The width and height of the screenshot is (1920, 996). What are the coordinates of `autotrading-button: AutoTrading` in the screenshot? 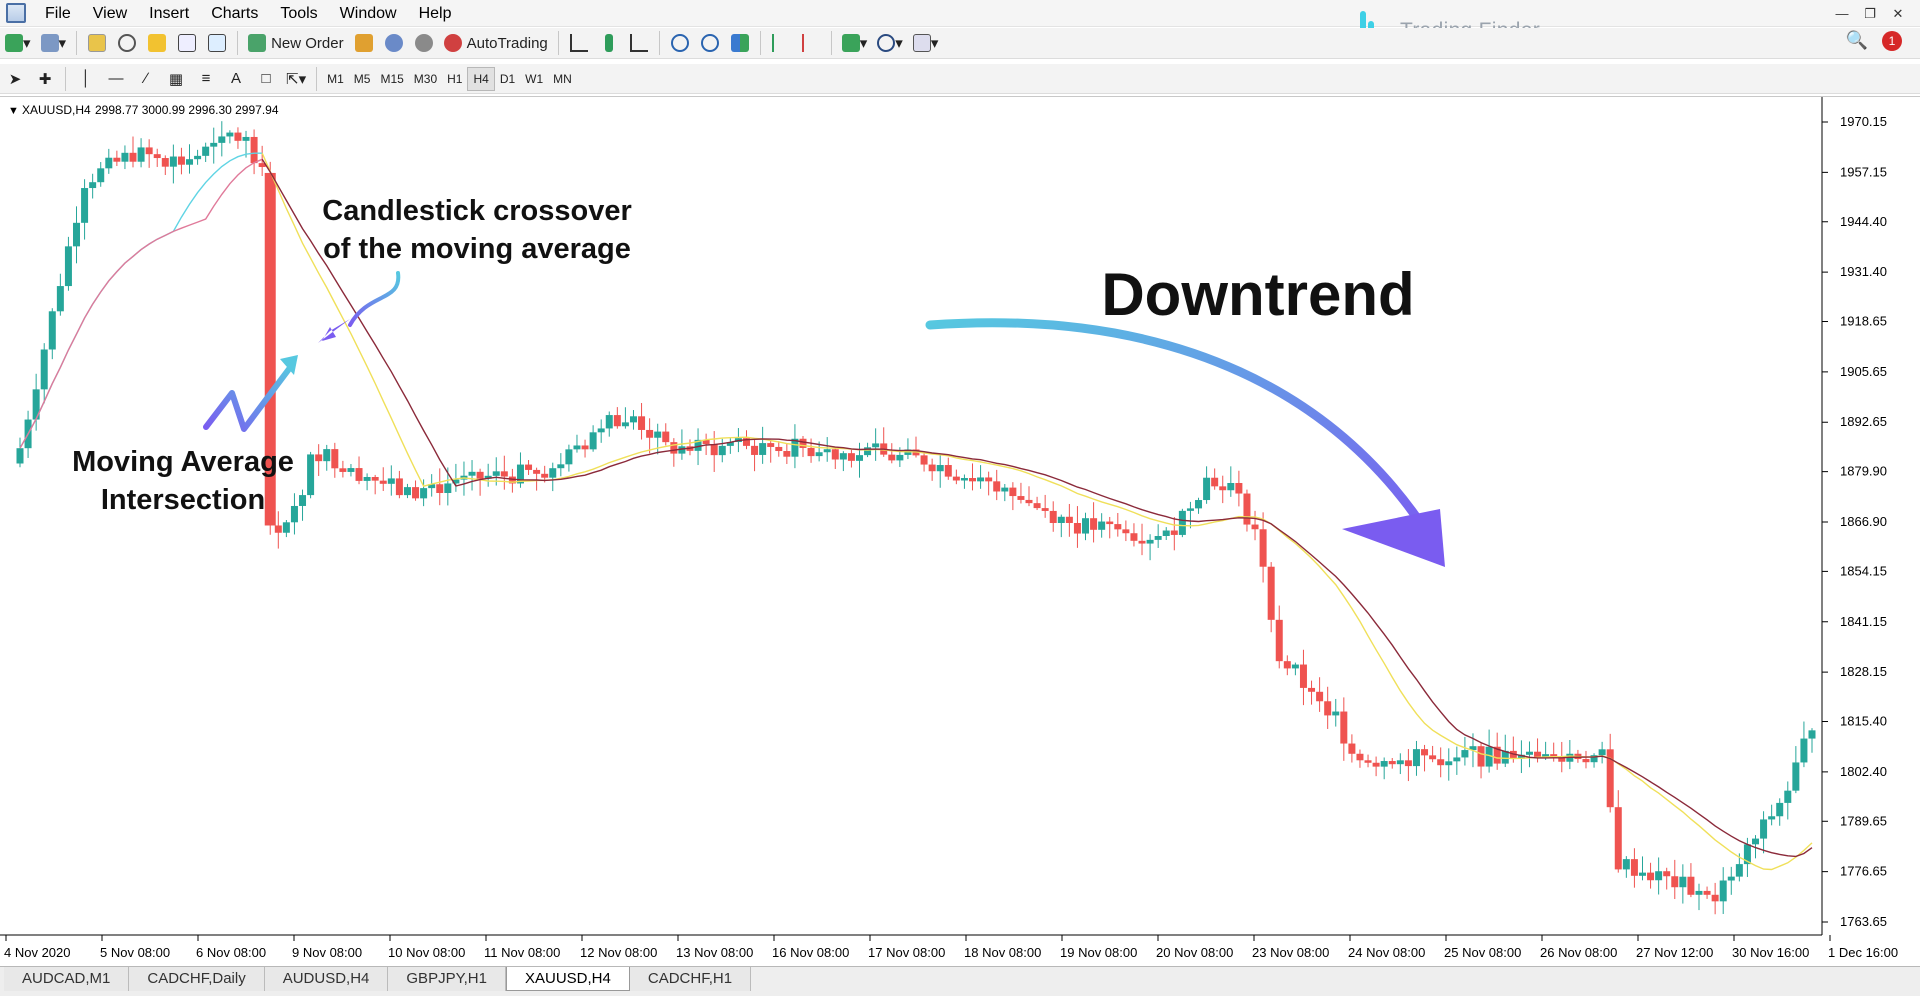 It's located at (496, 43).